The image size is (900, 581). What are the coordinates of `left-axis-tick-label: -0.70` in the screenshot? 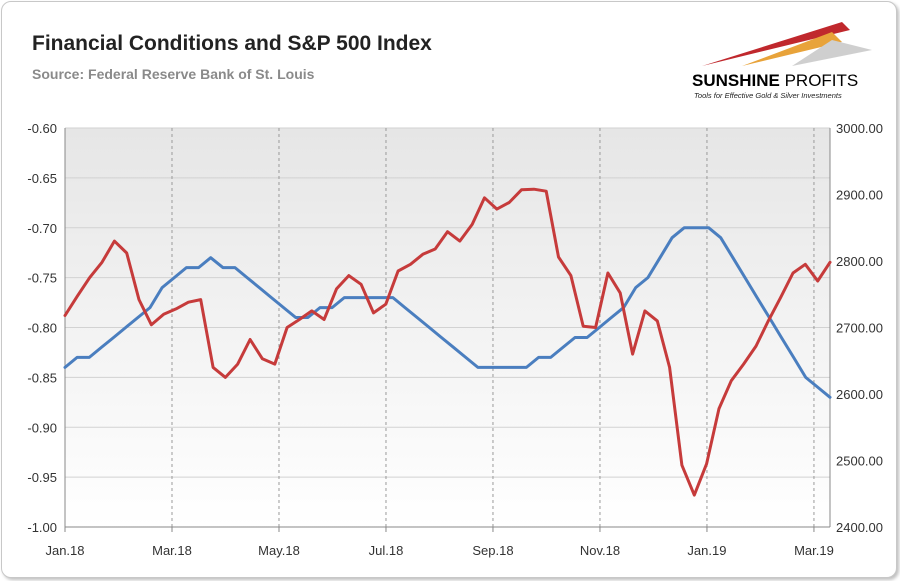 It's located at (42, 228).